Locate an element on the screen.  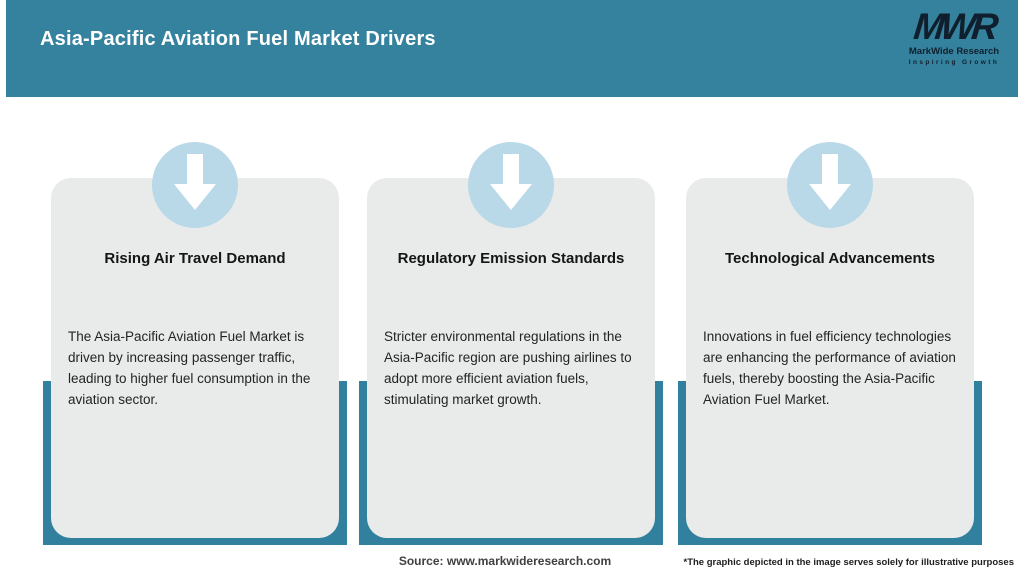
source-text: Source: www.markwideresearch.com is located at coordinates (505, 561).